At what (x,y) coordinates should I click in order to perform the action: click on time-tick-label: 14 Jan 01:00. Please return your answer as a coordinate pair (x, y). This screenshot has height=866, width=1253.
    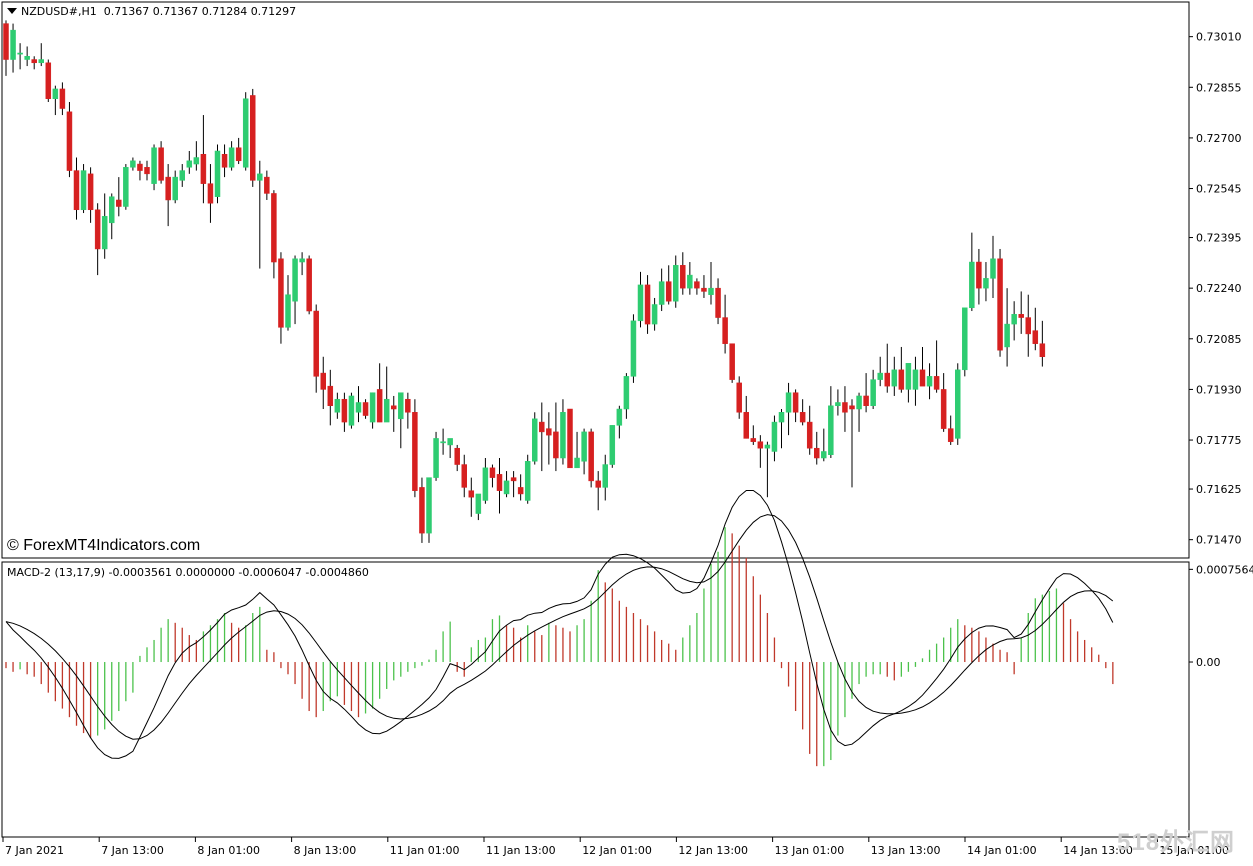
    Looking at the image, I should click on (1002, 850).